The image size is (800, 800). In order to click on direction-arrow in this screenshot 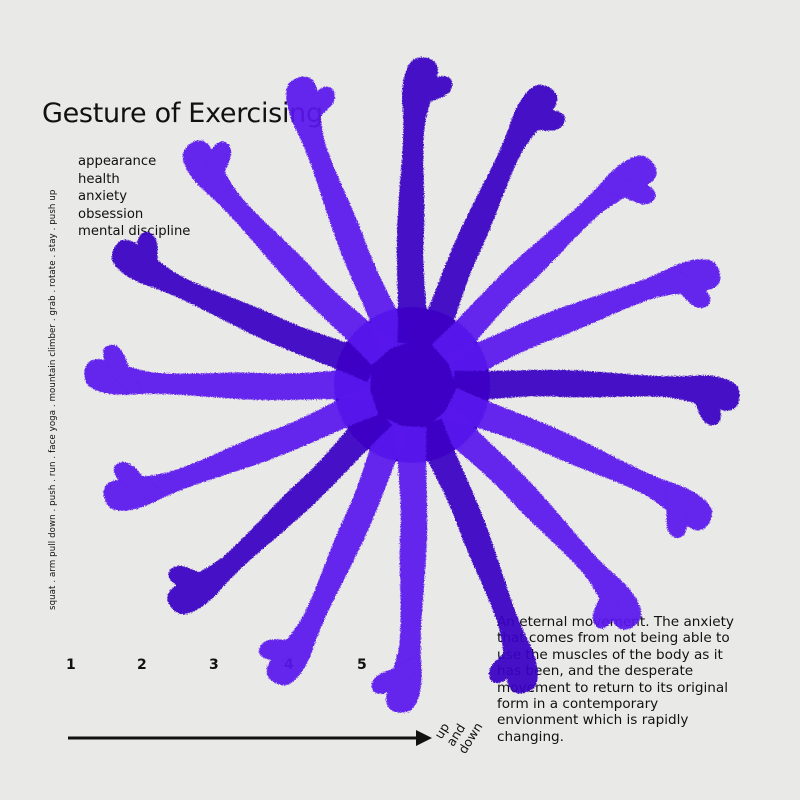, I will do `click(250, 738)`.